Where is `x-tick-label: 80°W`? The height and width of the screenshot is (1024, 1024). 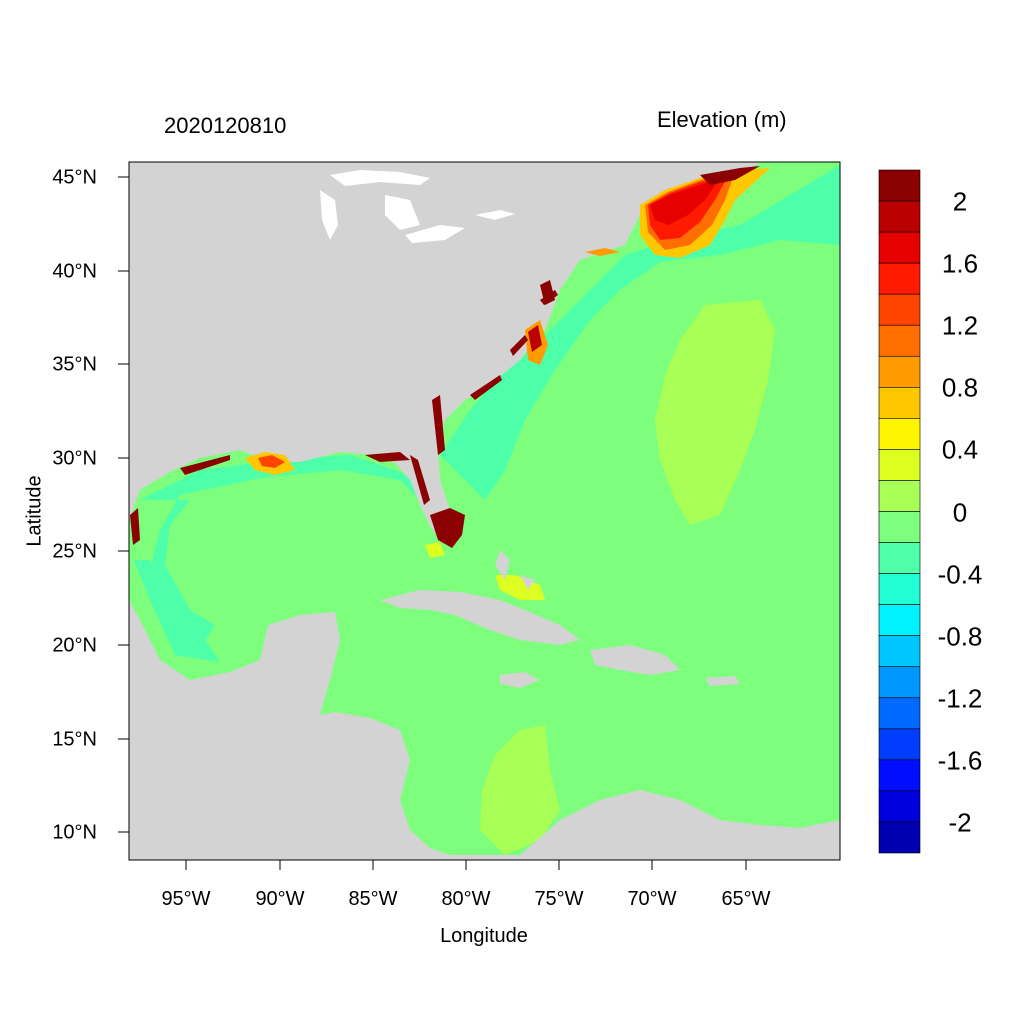
x-tick-label: 80°W is located at coordinates (466, 899).